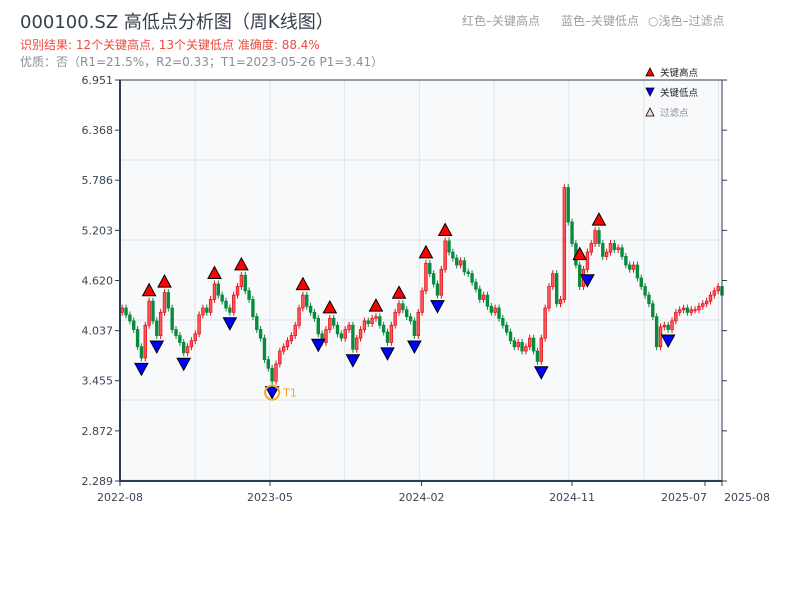  Describe the element at coordinates (98, 180) in the screenshot. I see `y-tick-label: 5.786` at that location.